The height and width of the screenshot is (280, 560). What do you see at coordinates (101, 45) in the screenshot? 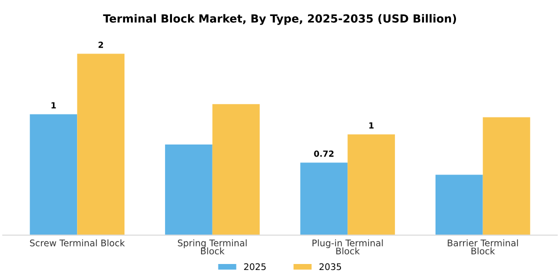
I see `data-label: 2` at bounding box center [101, 45].